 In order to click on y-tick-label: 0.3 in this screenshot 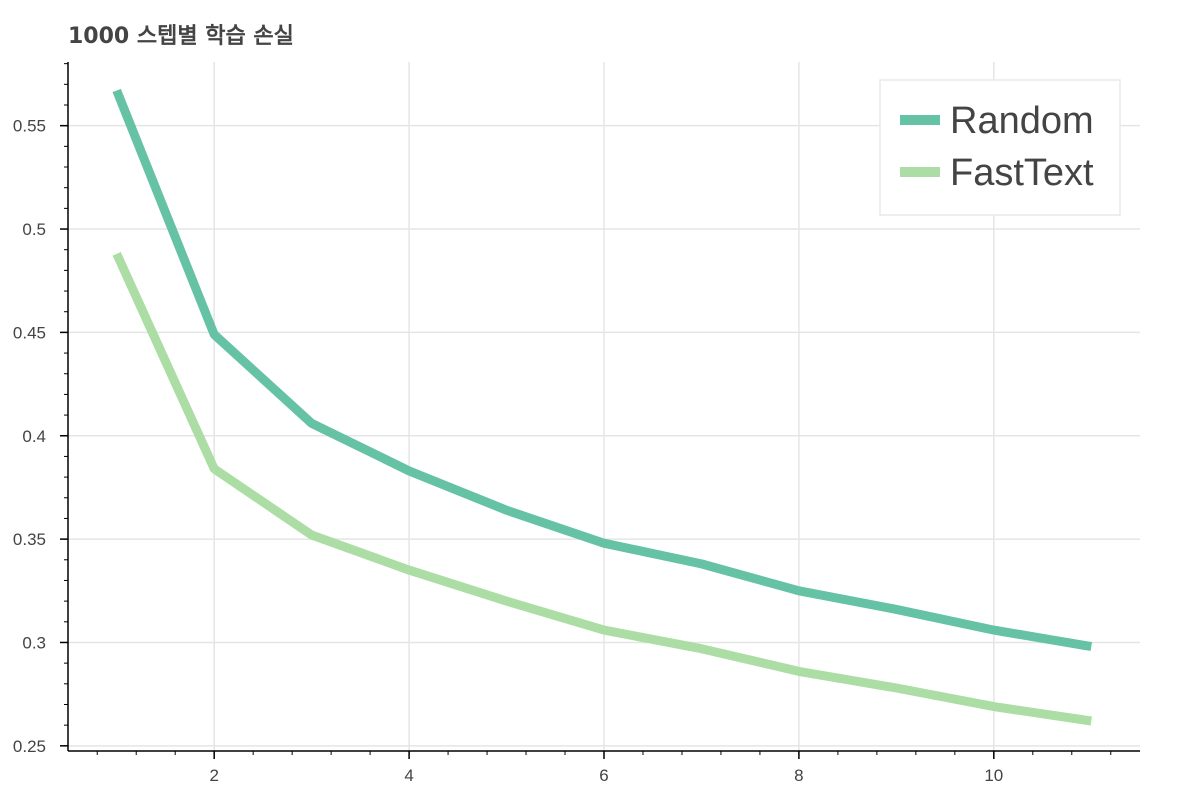, I will do `click(34, 642)`.